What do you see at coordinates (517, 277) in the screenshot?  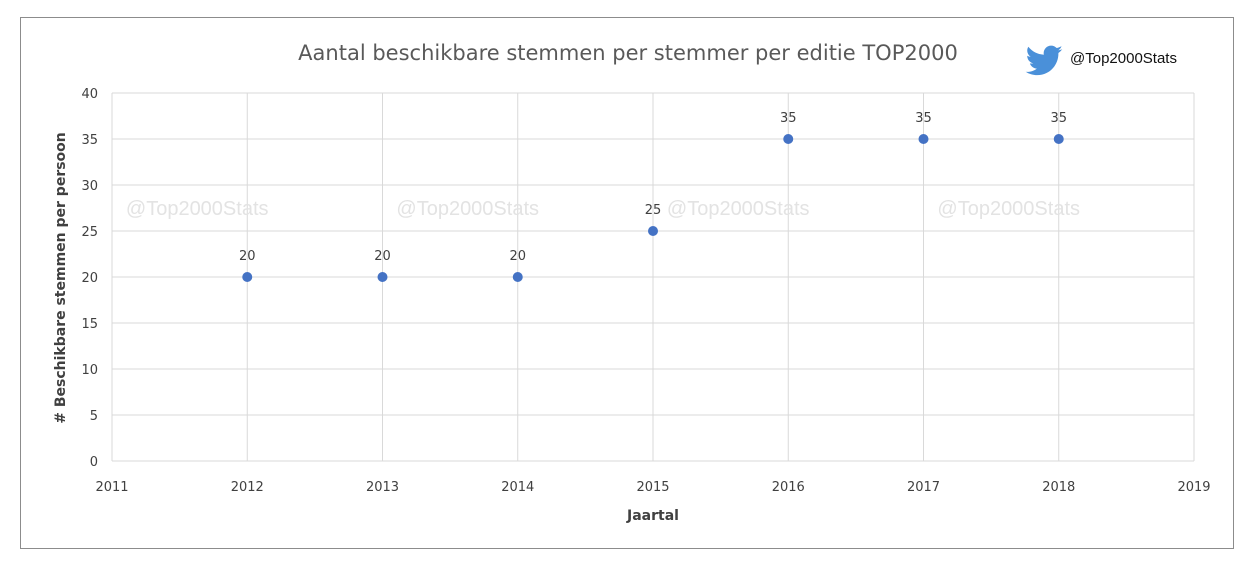 I see `data-point-2014` at bounding box center [517, 277].